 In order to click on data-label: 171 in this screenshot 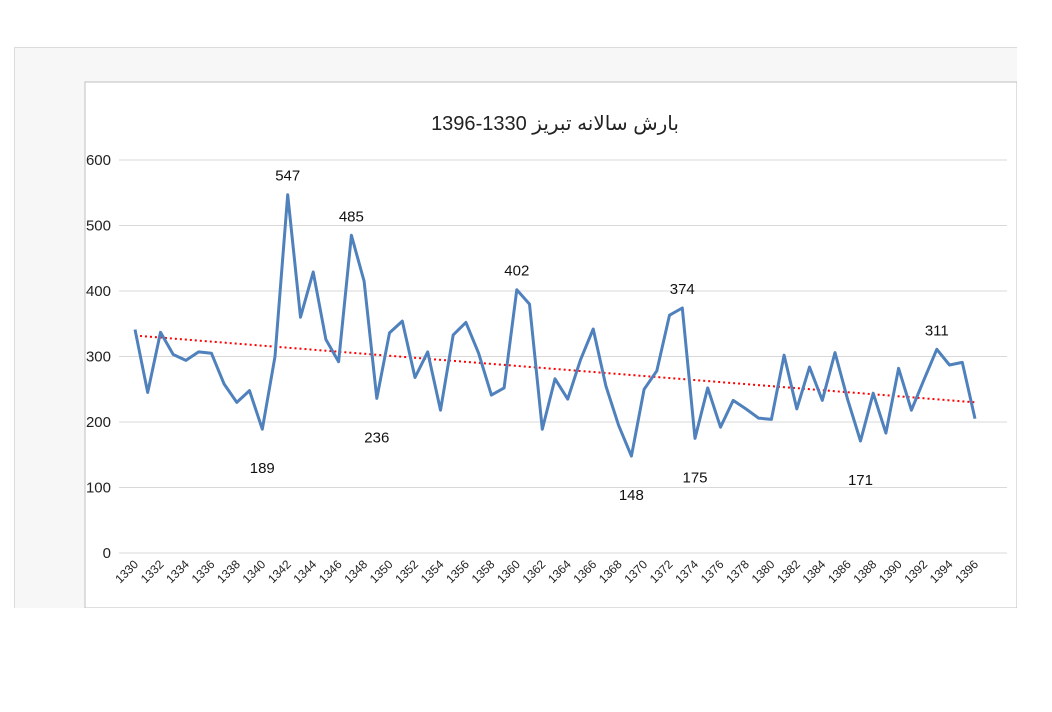, I will do `click(860, 480)`.